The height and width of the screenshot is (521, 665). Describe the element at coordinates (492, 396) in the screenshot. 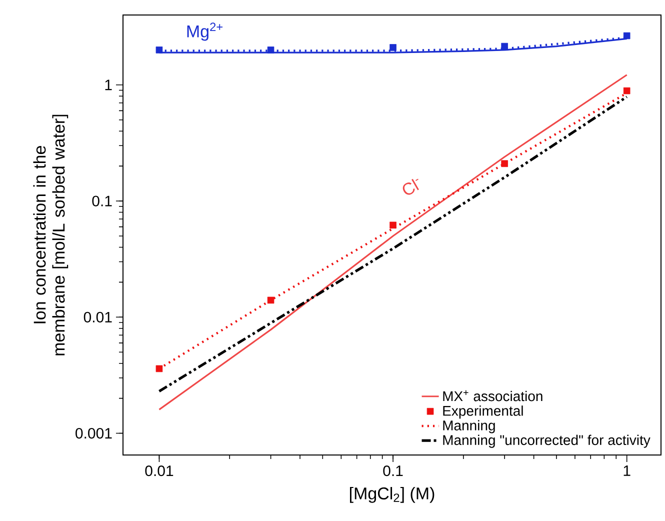

I see `legend-label: MX$^{+}$ association` at that location.